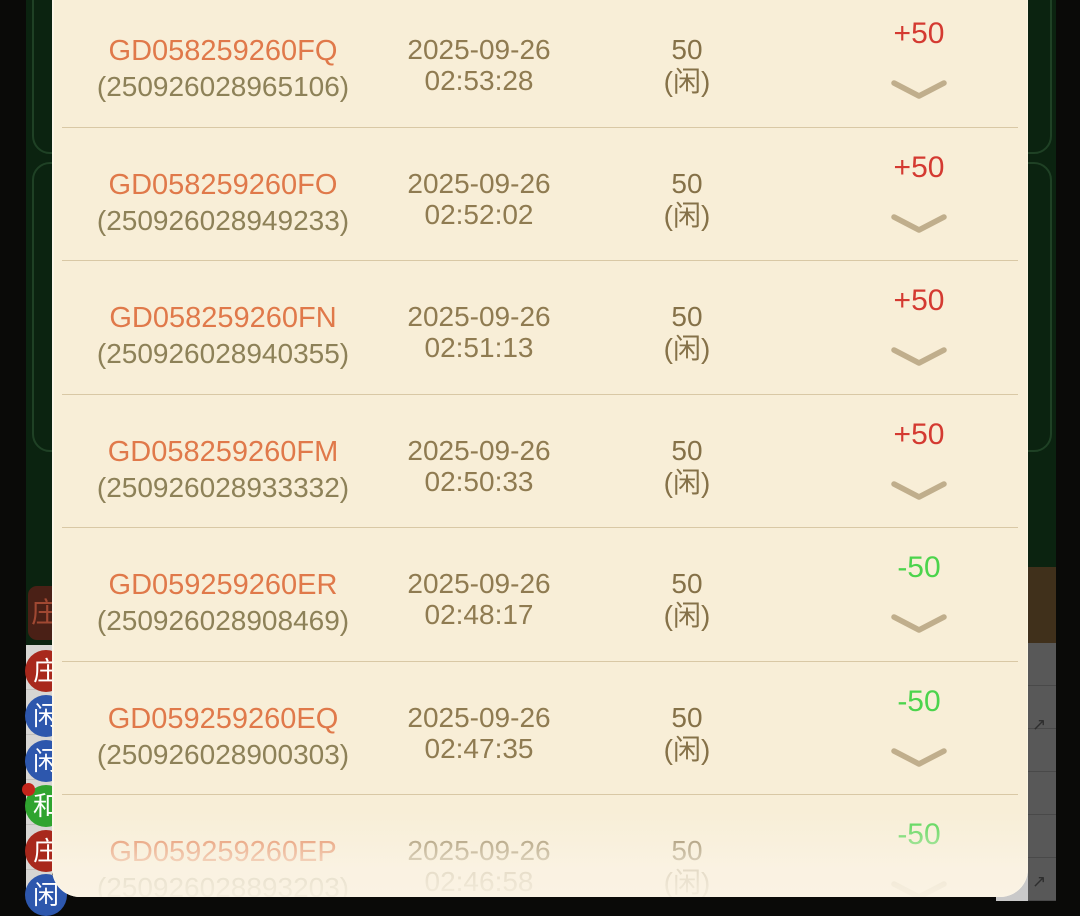 The width and height of the screenshot is (1080, 916). Describe the element at coordinates (223, 585) in the screenshot. I see `game-id: GD059259260ER` at that location.